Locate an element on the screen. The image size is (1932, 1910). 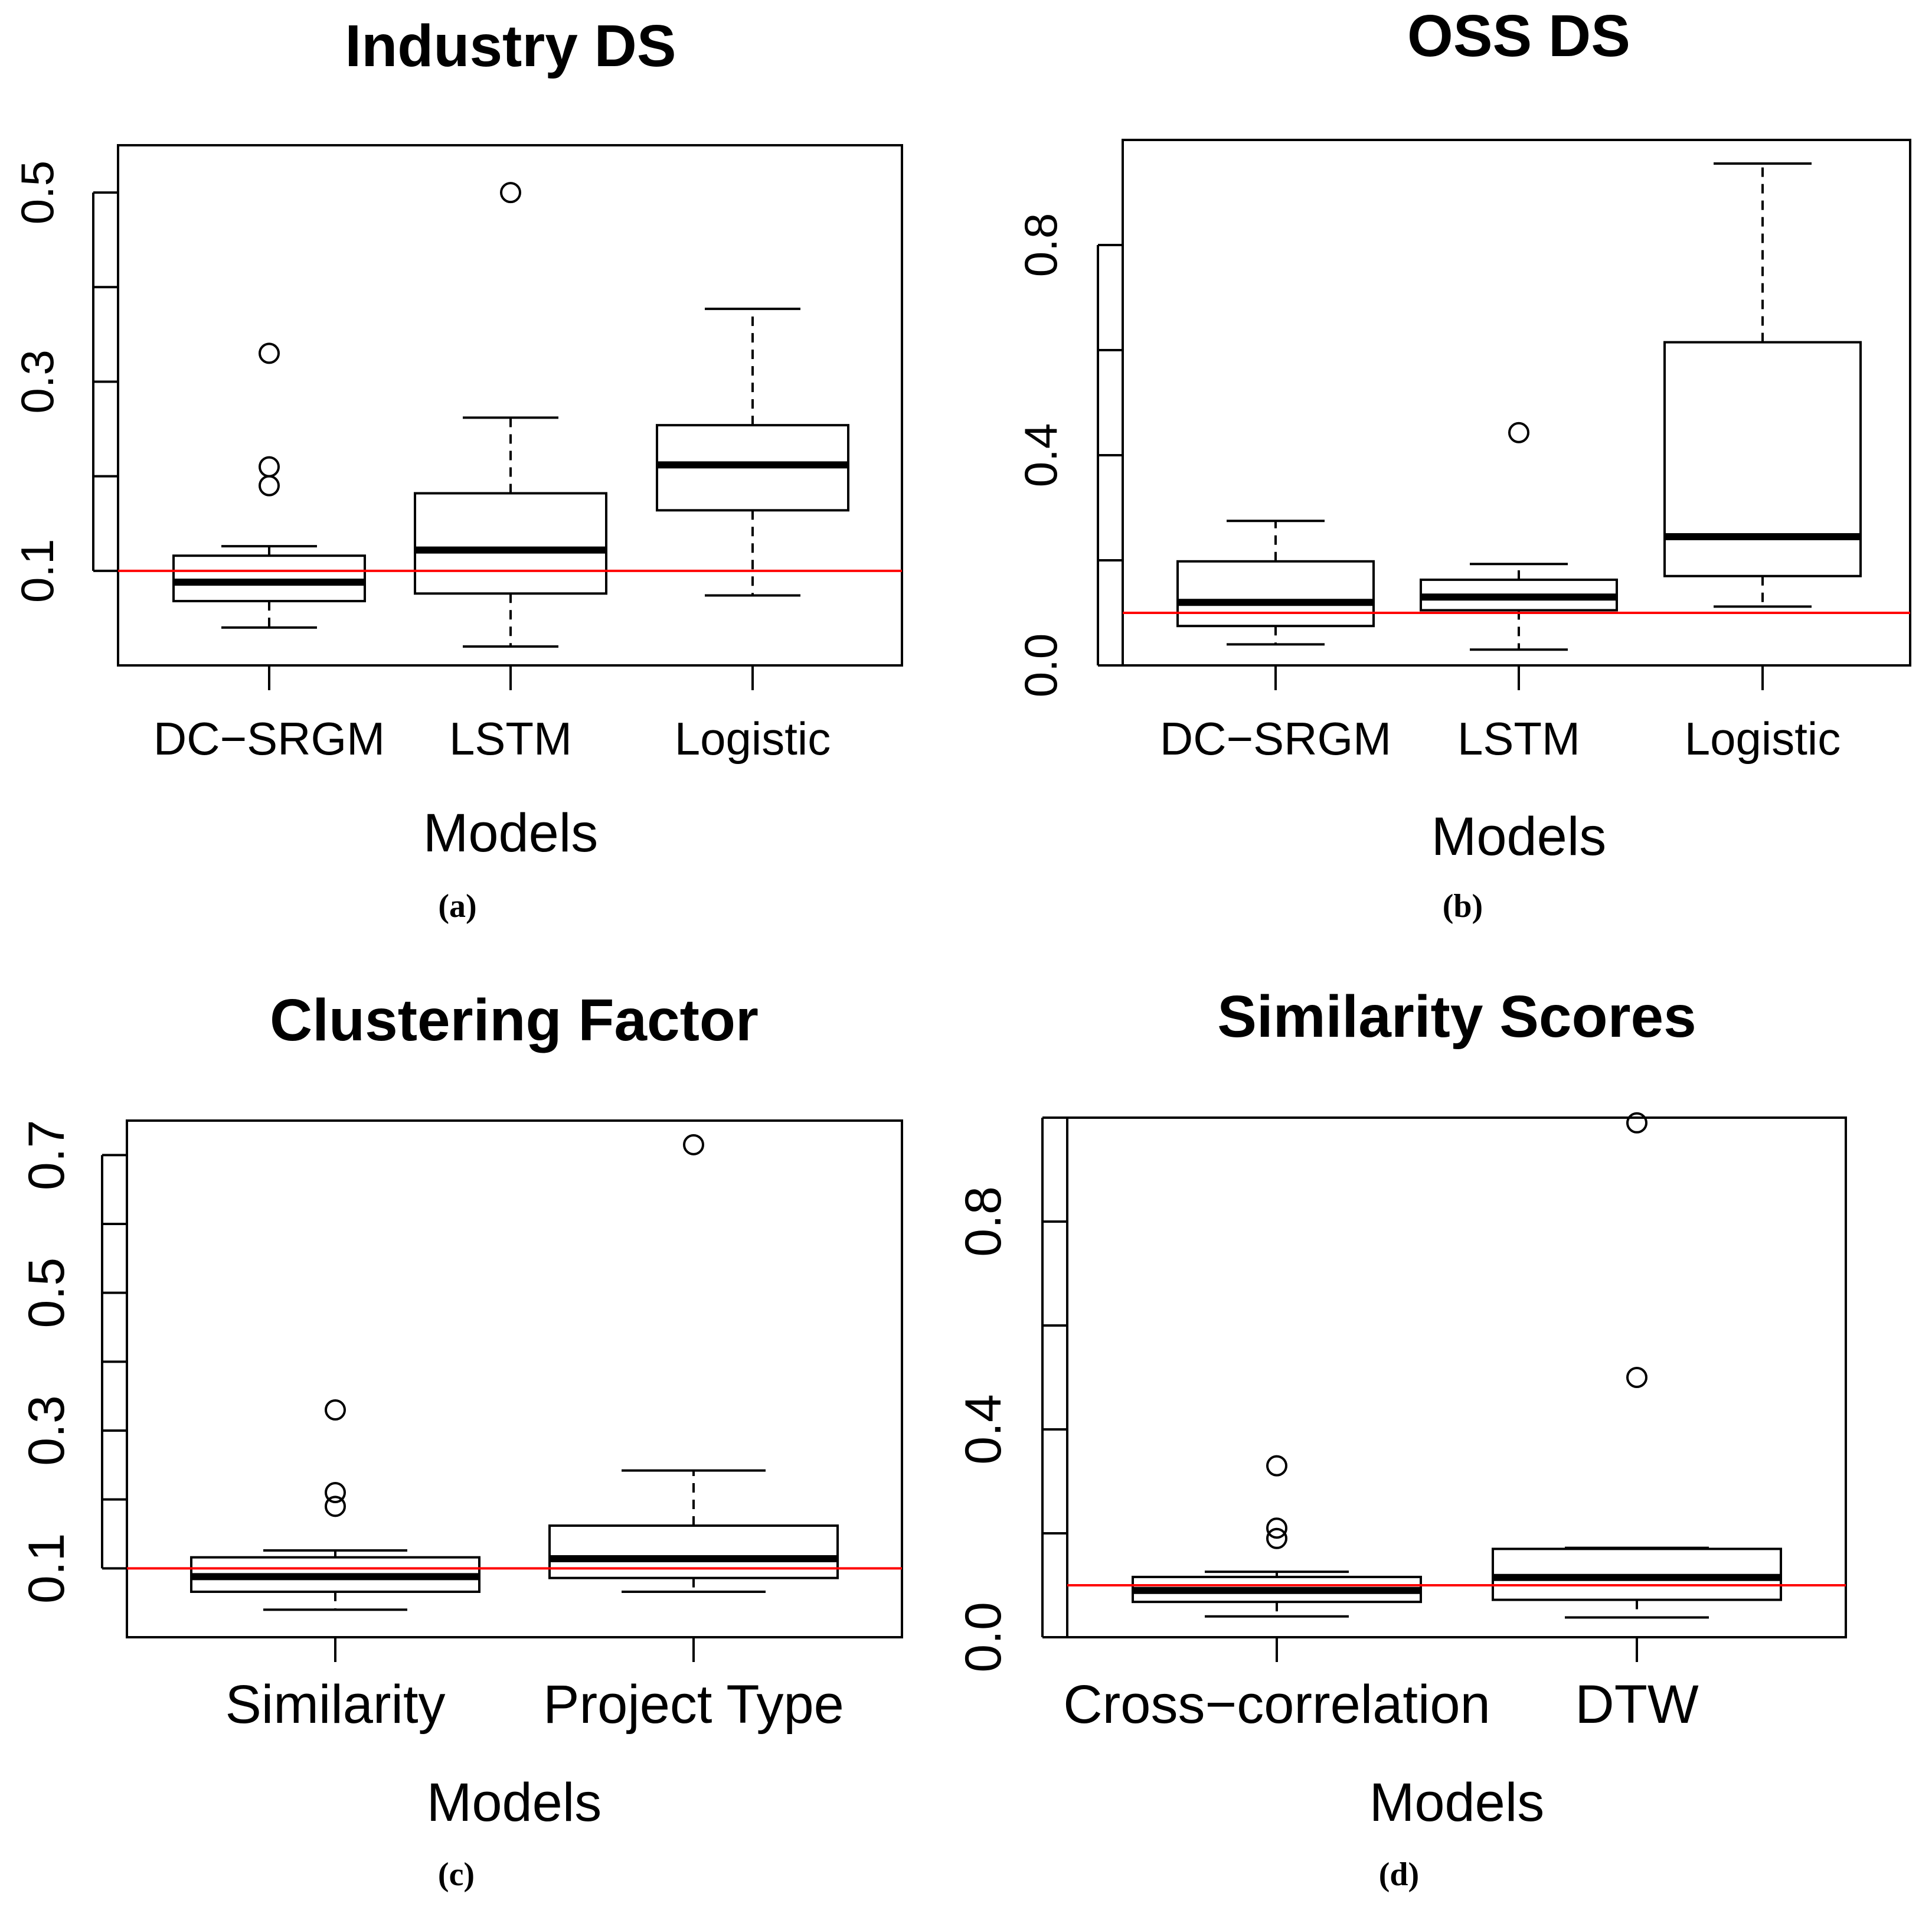
category-label: Project Type is located at coordinates (693, 1704).